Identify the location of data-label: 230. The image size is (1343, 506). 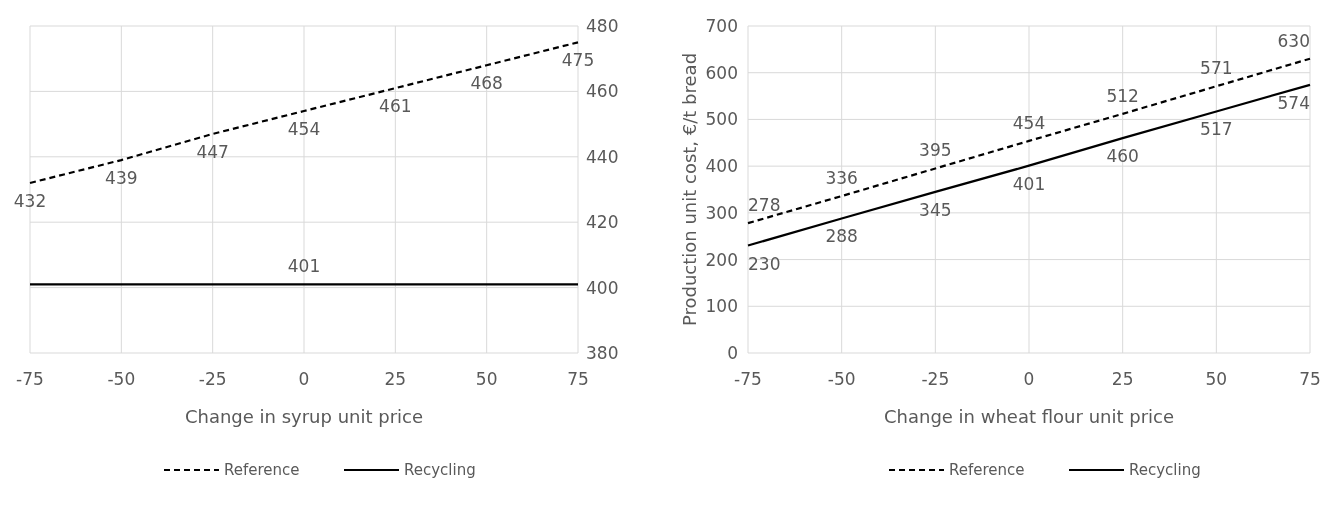
(764, 263).